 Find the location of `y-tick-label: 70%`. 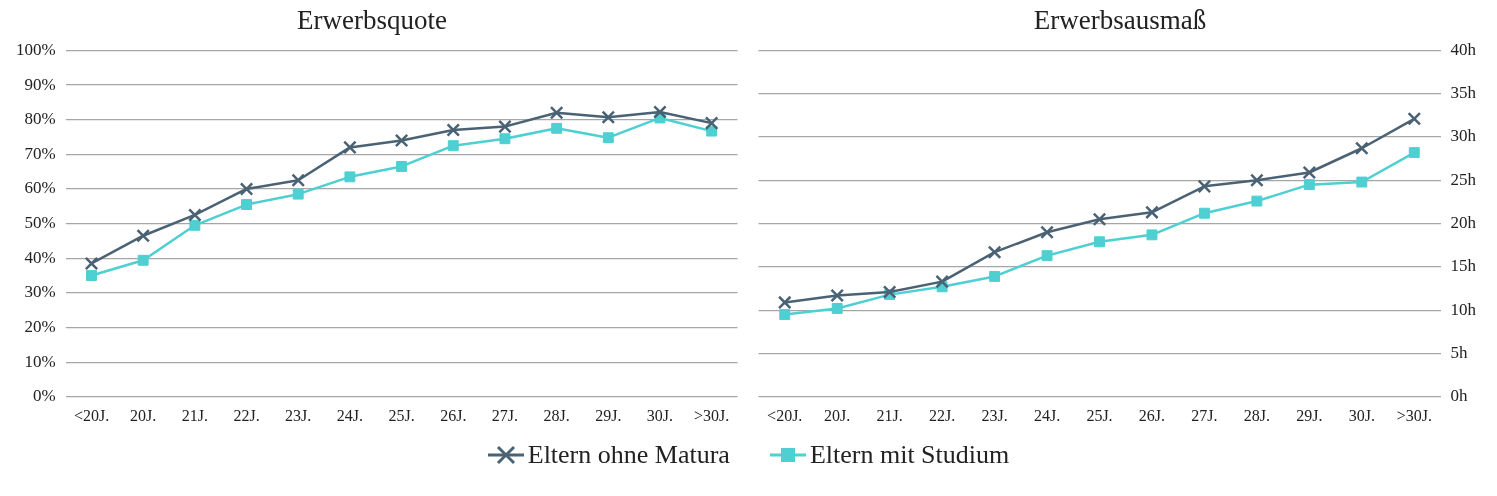

y-tick-label: 70% is located at coordinates (40, 153).